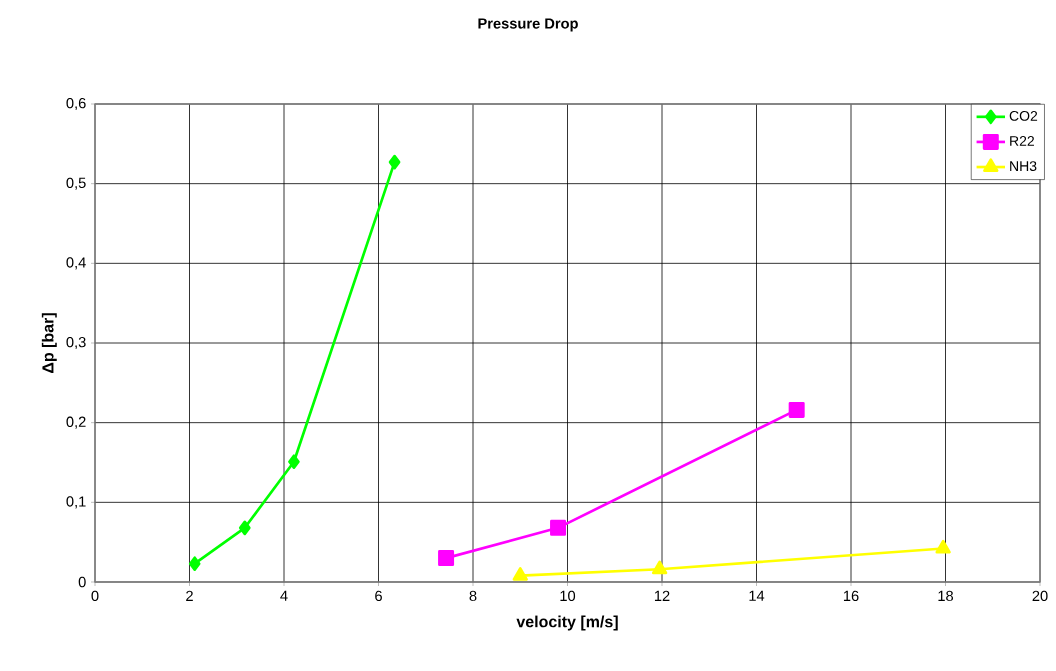  What do you see at coordinates (189, 595) in the screenshot?
I see `x-tick-label: 2` at bounding box center [189, 595].